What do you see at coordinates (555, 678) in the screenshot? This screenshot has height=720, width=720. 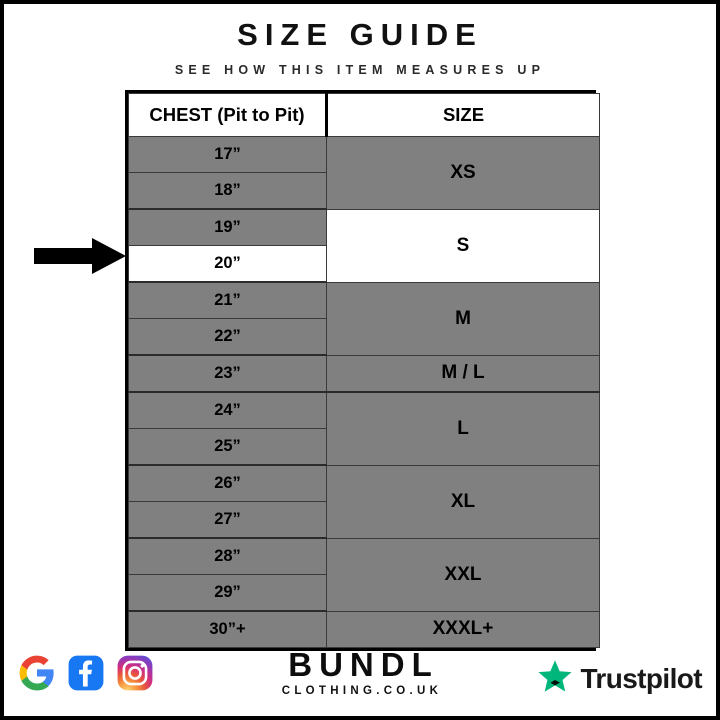 I see `trustpilot-star-icon` at bounding box center [555, 678].